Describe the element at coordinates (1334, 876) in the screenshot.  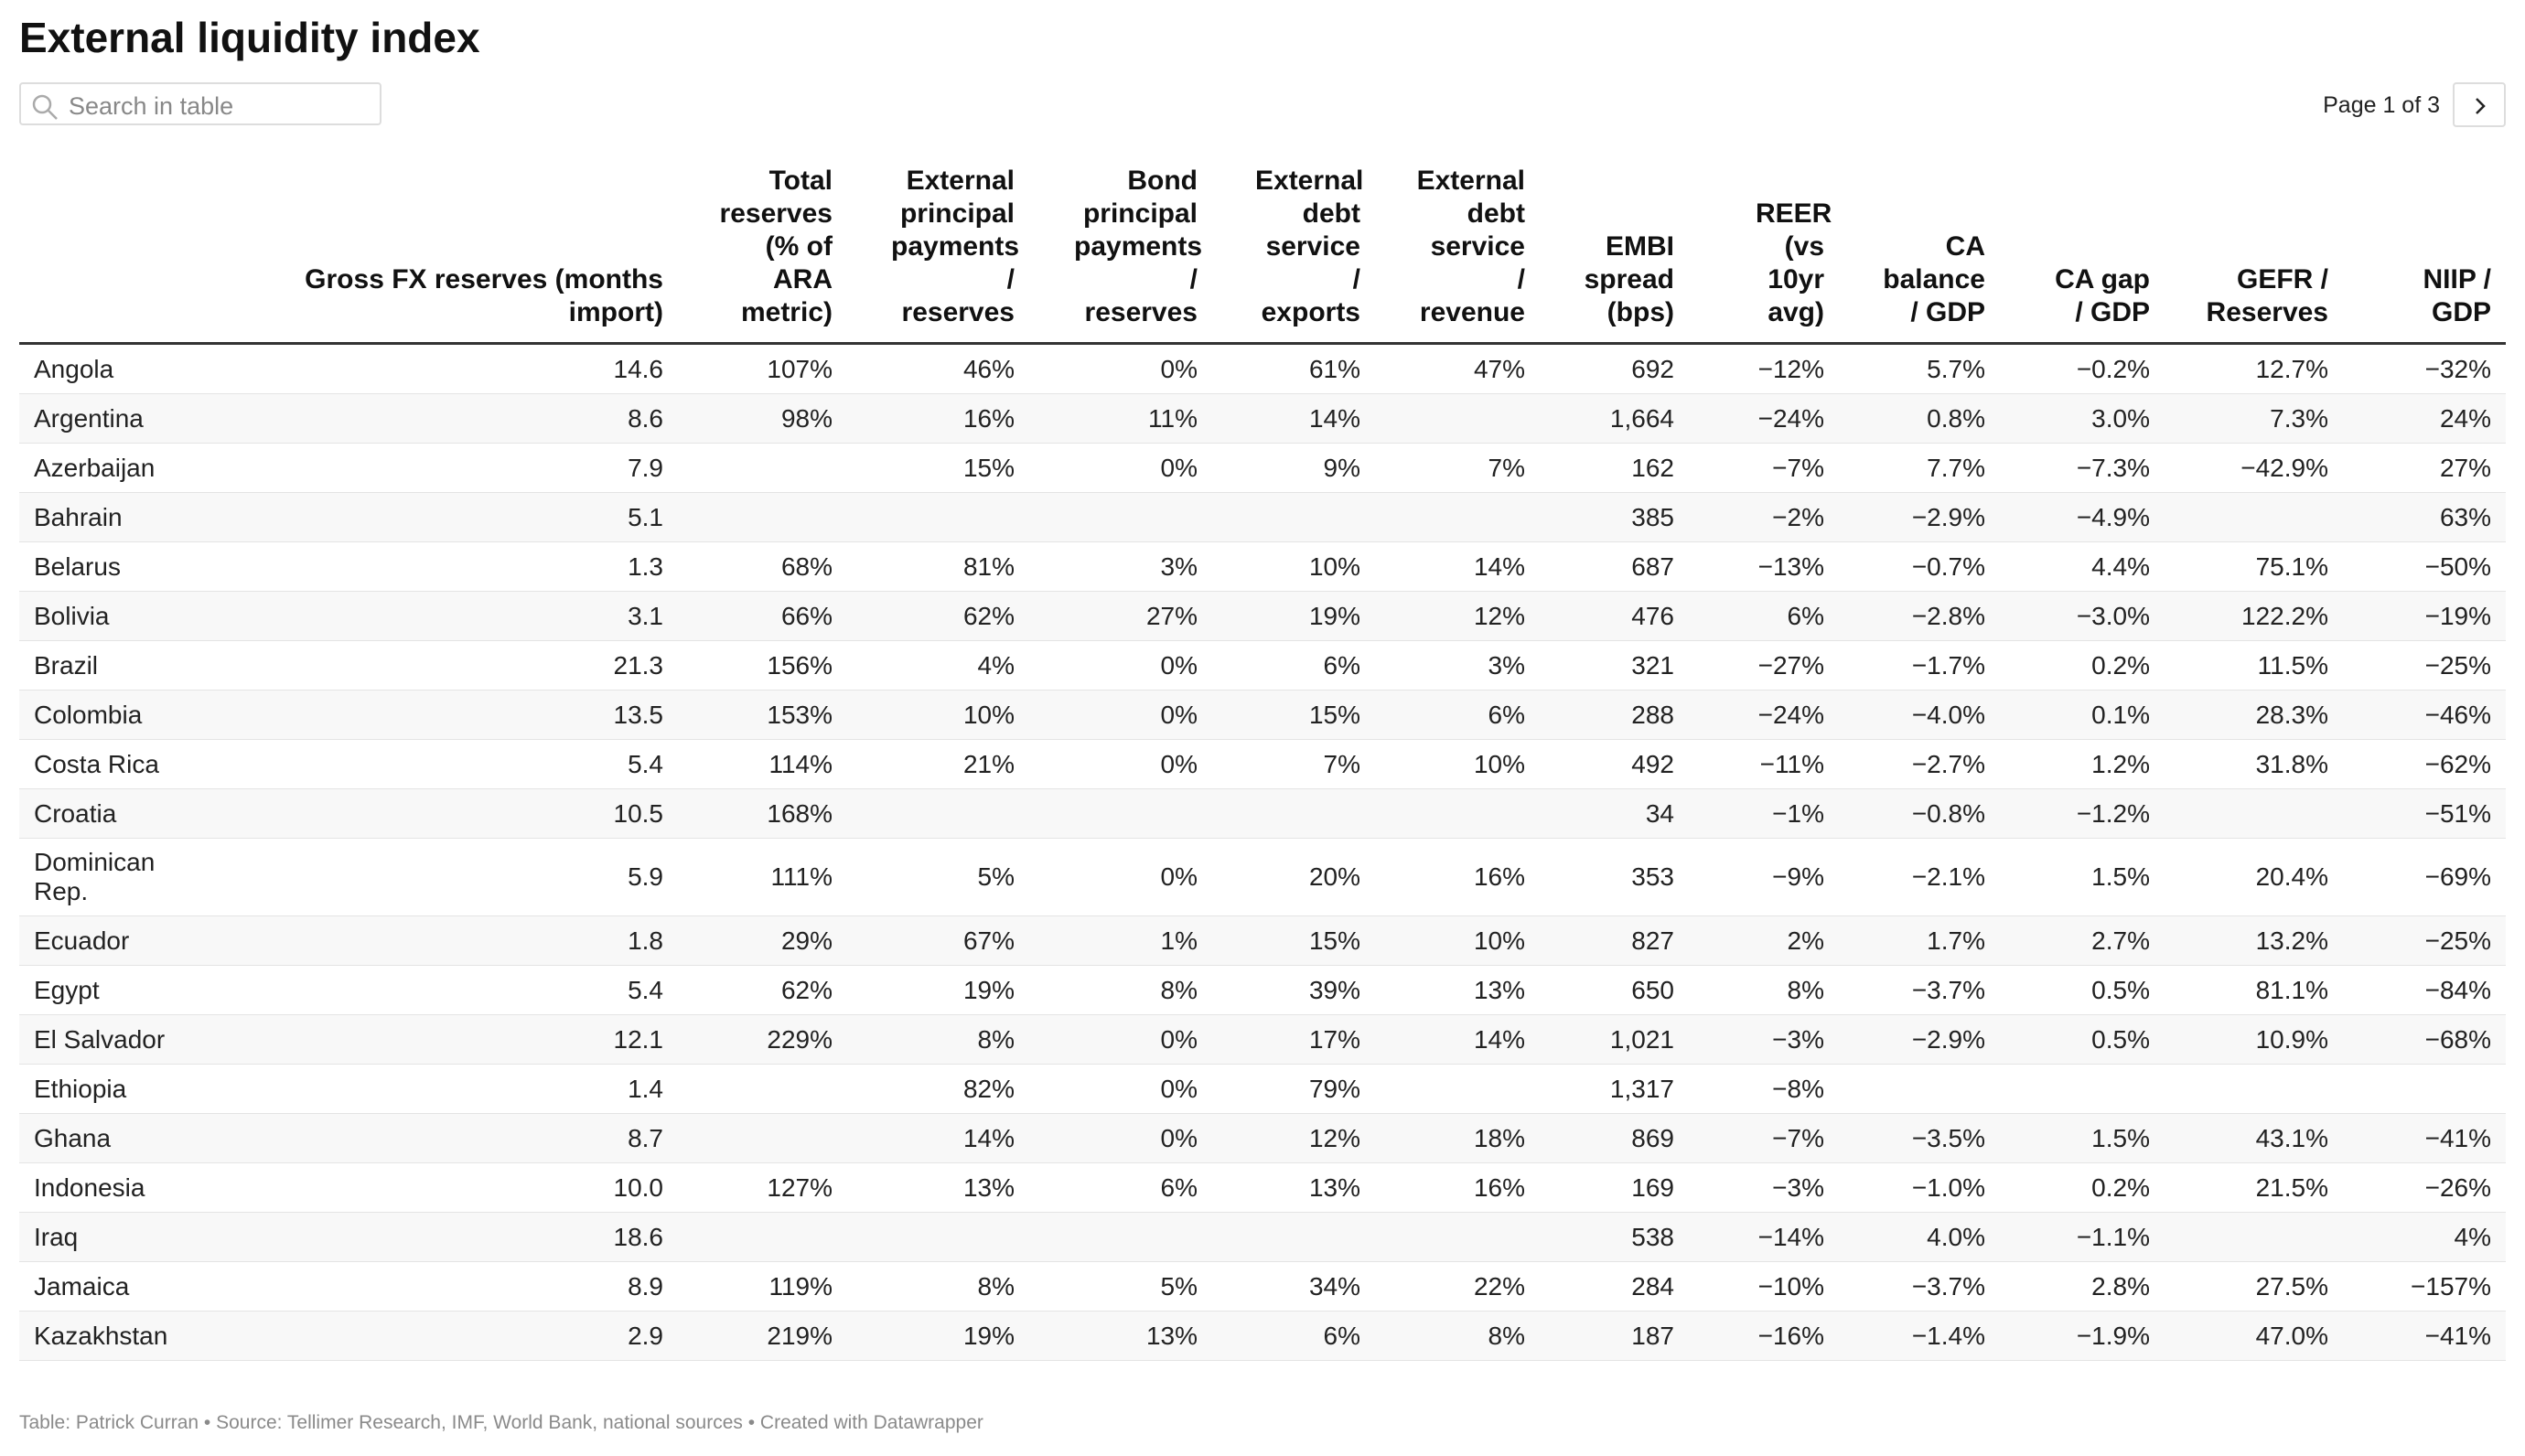
I see `cell-value: 20%` at that location.